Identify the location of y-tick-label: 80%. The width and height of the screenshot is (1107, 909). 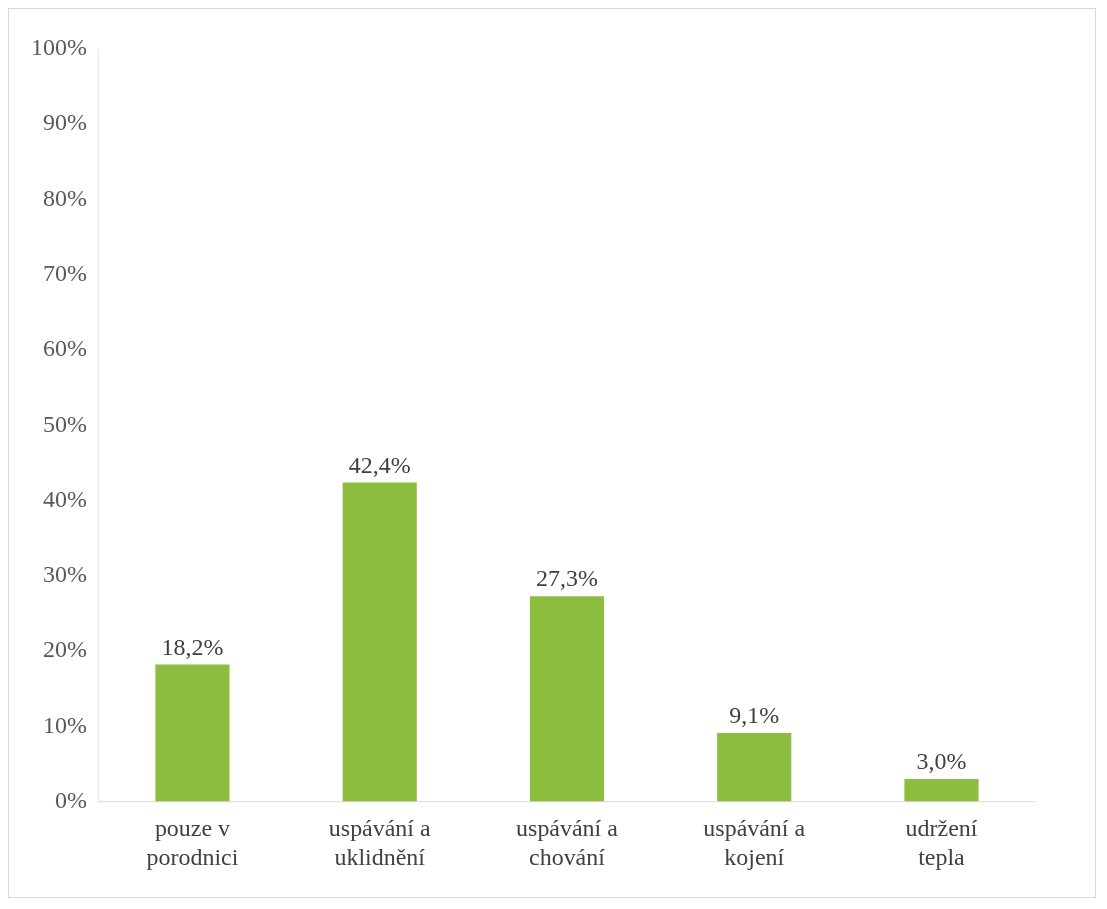
(64, 197).